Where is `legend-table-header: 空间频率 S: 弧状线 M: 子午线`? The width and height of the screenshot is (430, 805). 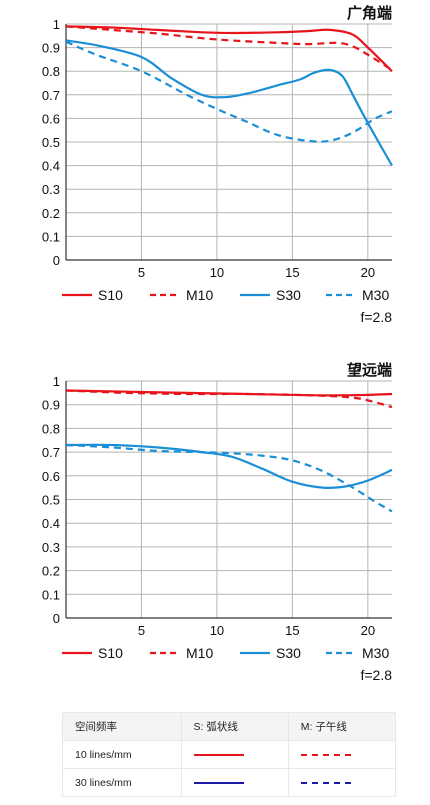 legend-table-header: 空间频率 S: 弧状线 M: 子午线 is located at coordinates (229, 726).